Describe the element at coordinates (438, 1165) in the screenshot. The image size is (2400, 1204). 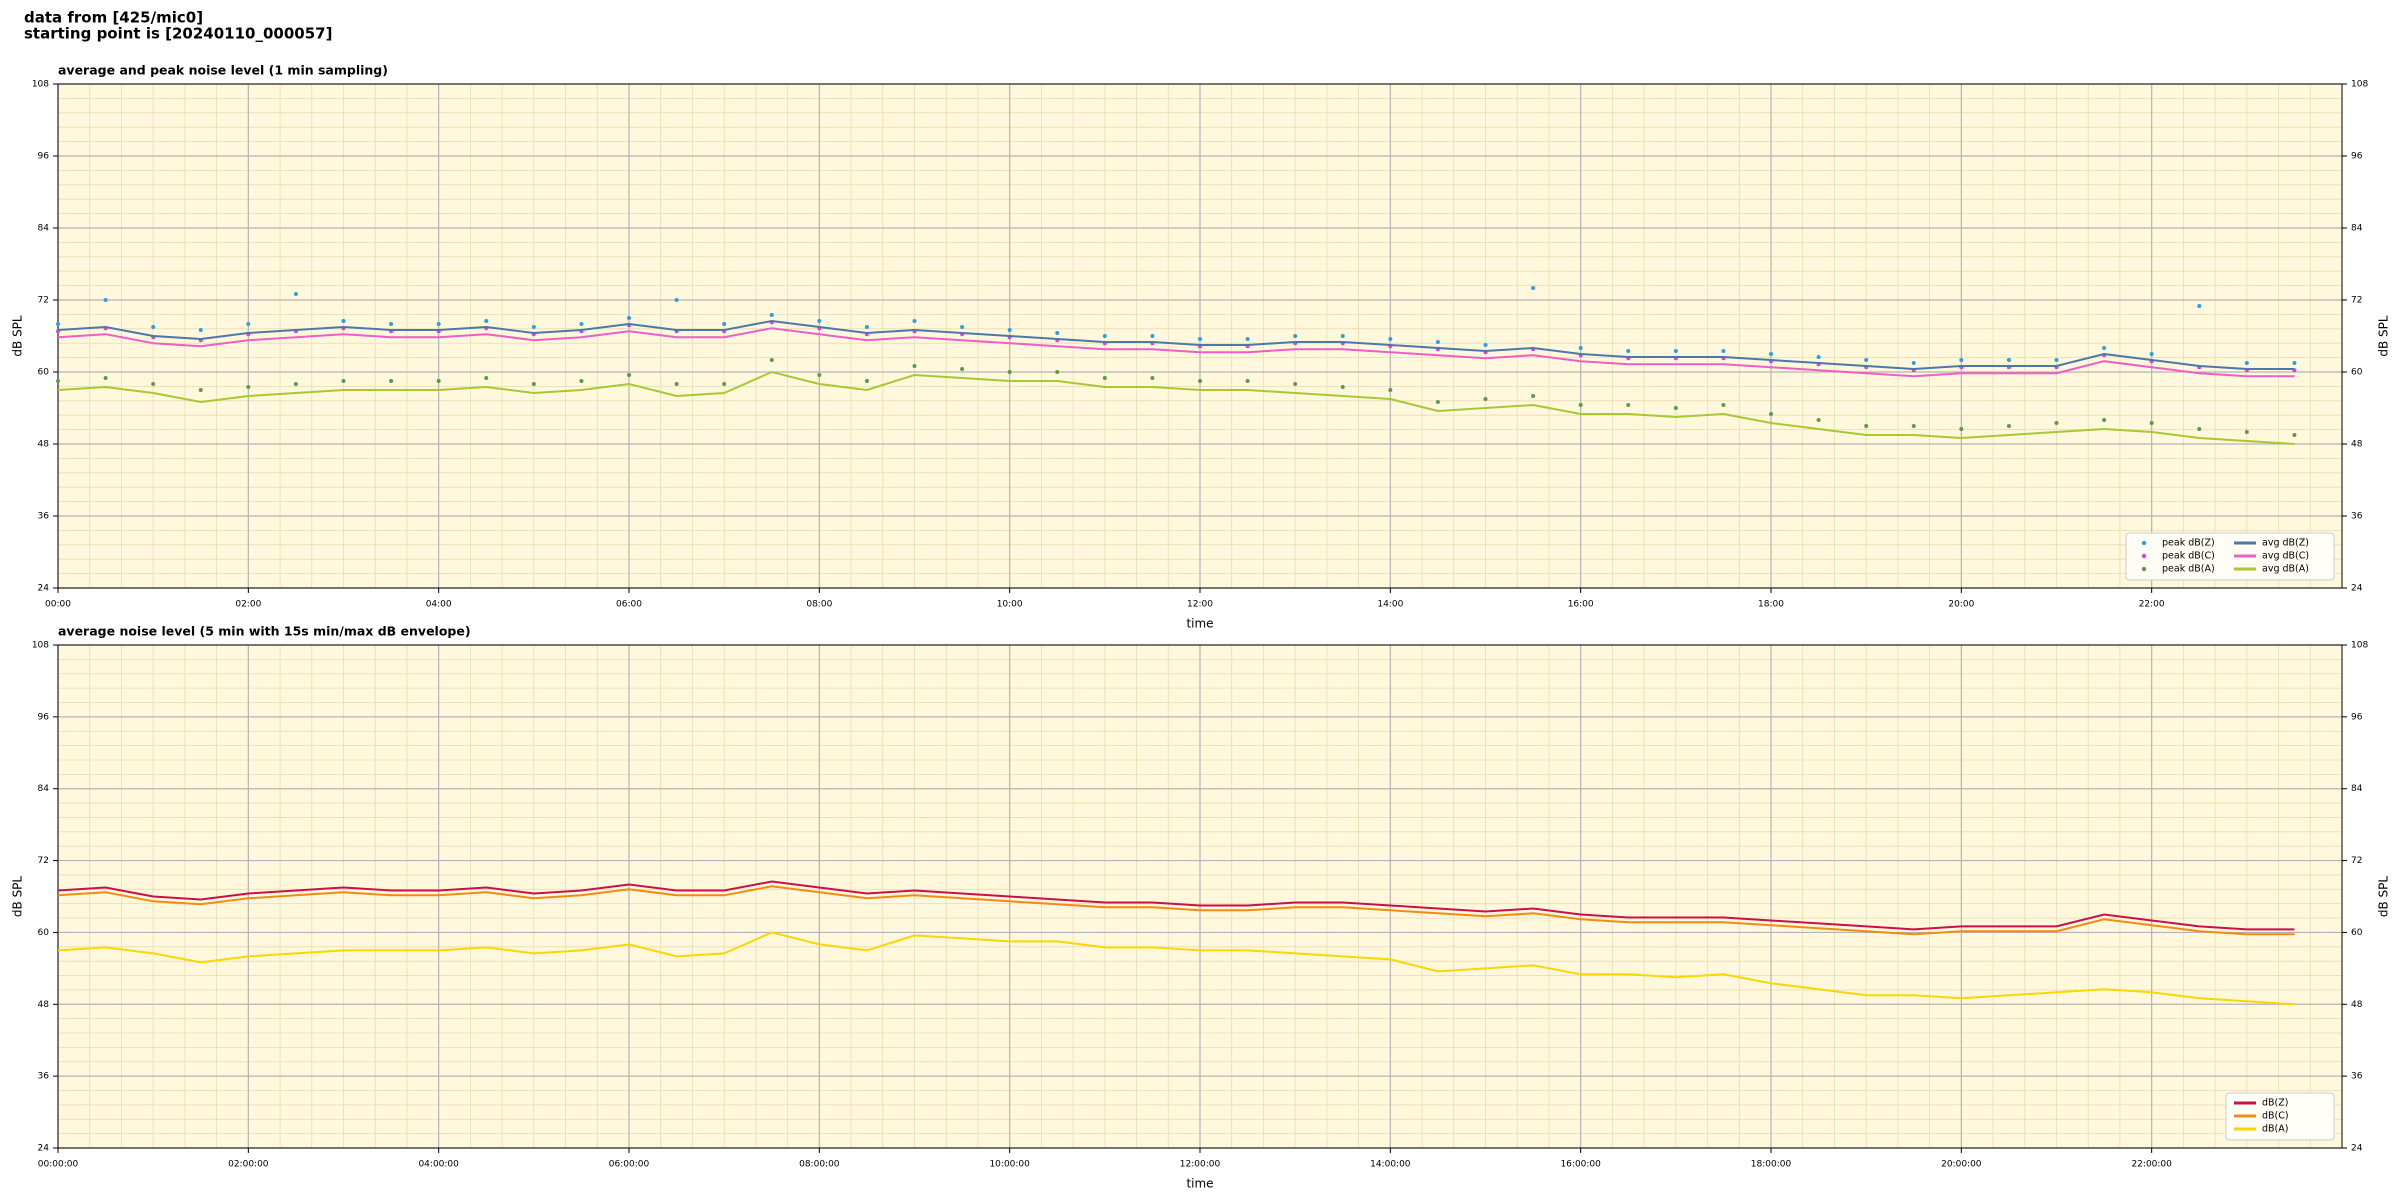
I see `x-tick-label: 04:00:00` at that location.